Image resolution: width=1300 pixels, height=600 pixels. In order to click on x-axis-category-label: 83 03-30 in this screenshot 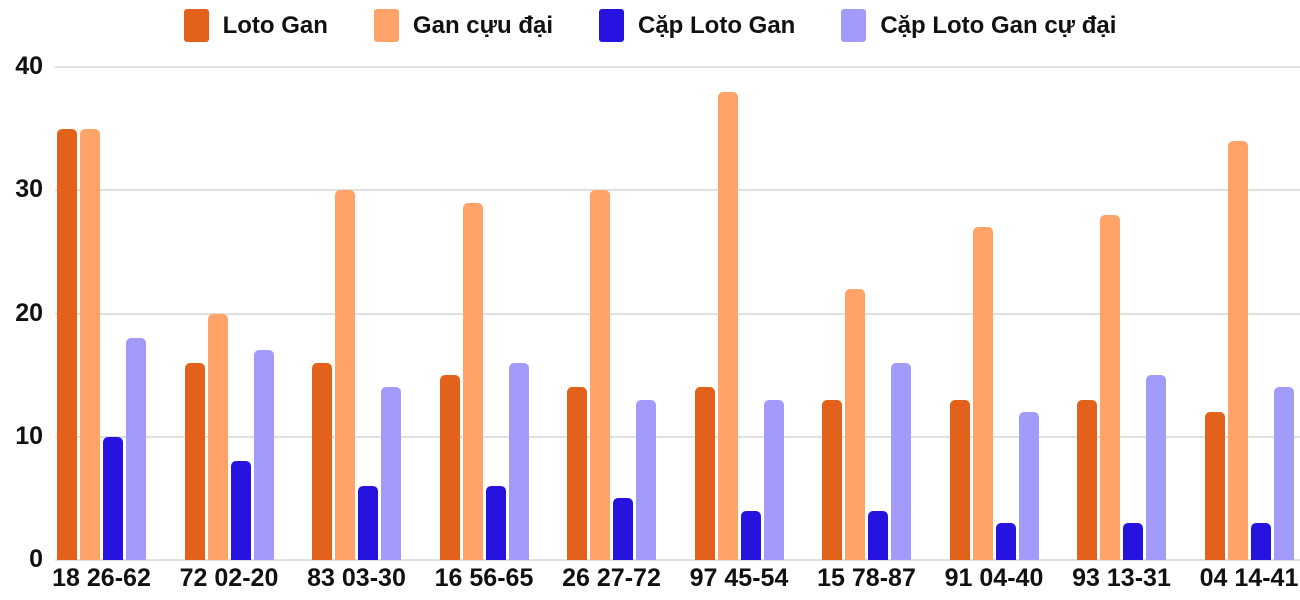, I will do `click(356, 578)`.